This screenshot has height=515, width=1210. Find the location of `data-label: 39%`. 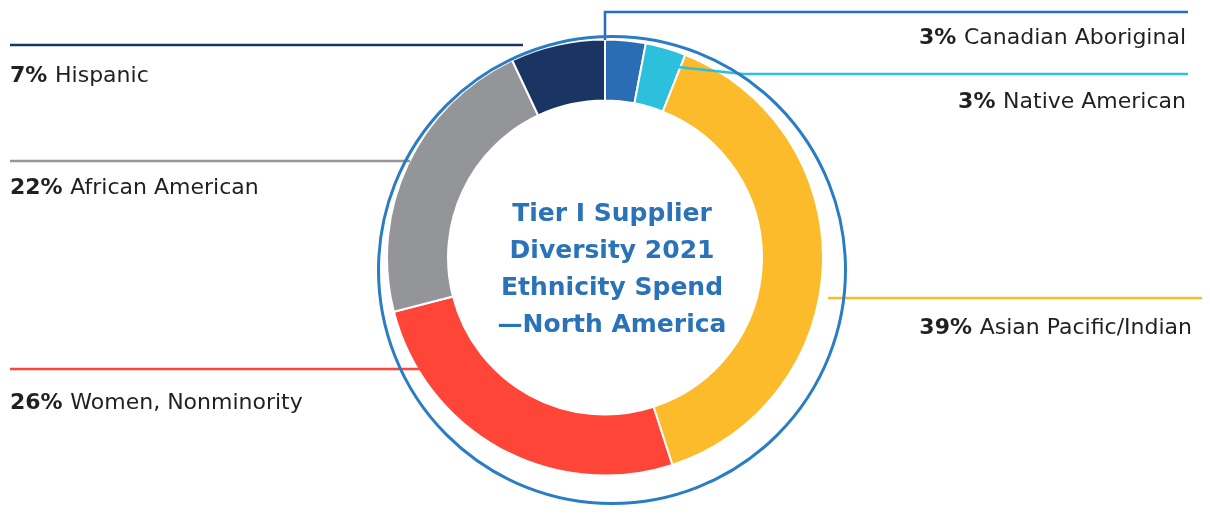

data-label: 39% is located at coordinates (946, 326).